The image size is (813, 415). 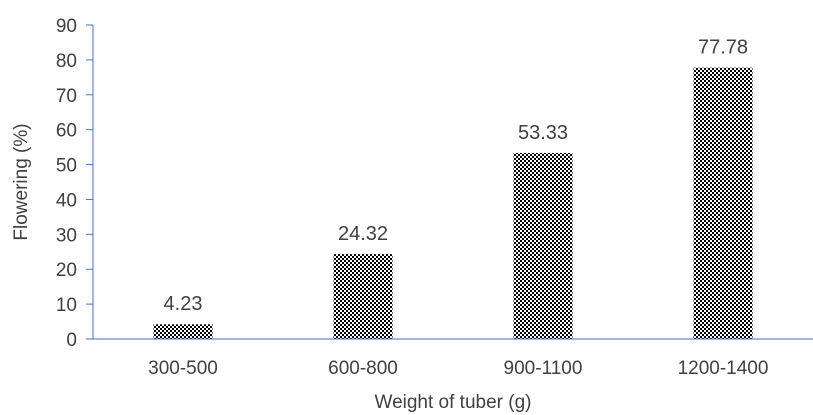 What do you see at coordinates (543, 133) in the screenshot?
I see `data-label: 53.33` at bounding box center [543, 133].